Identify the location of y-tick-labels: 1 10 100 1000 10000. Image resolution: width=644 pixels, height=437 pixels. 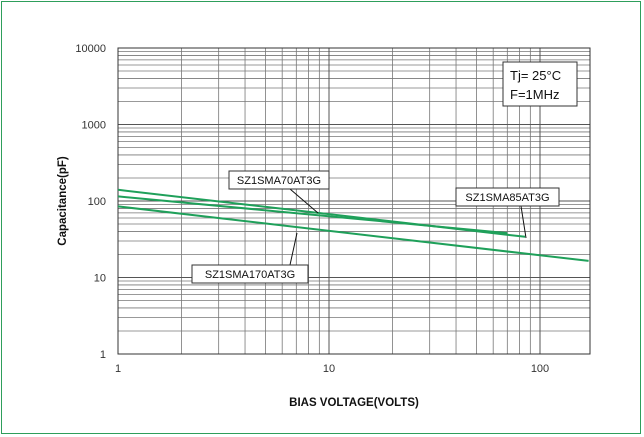
(90, 202).